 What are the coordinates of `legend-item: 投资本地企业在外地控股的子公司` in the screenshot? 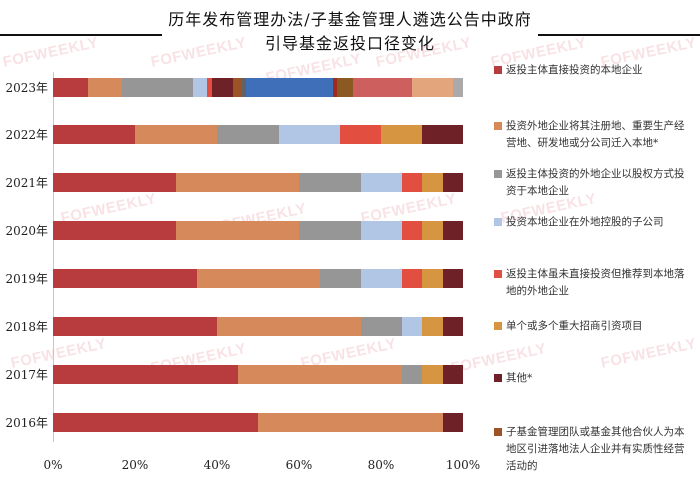 It's located at (594, 222).